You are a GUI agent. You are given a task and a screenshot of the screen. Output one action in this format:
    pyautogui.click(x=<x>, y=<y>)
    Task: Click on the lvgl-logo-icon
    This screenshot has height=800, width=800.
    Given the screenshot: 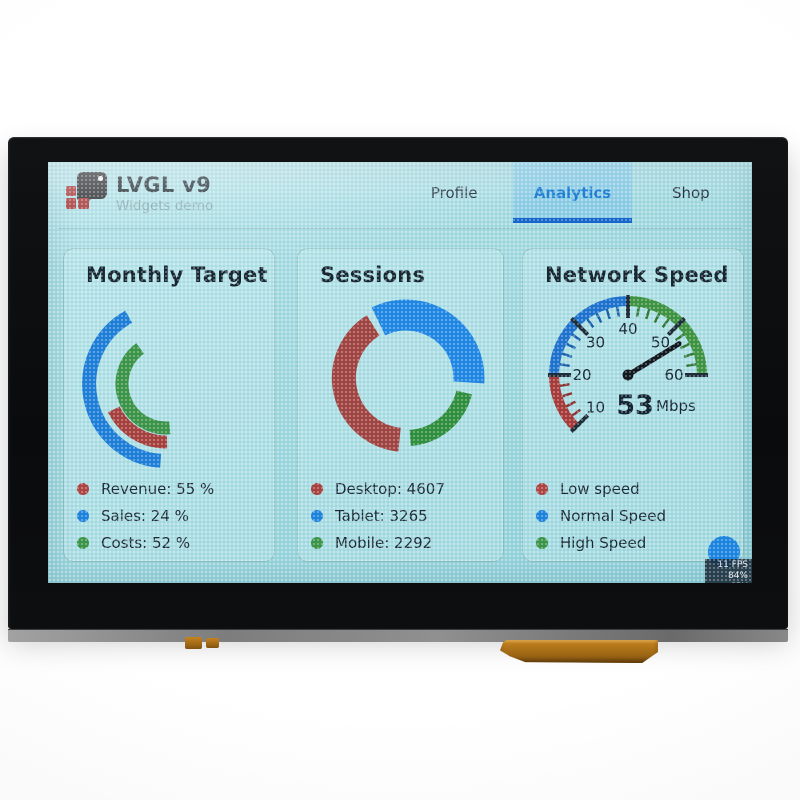 What is the action you would take?
    pyautogui.click(x=86, y=191)
    